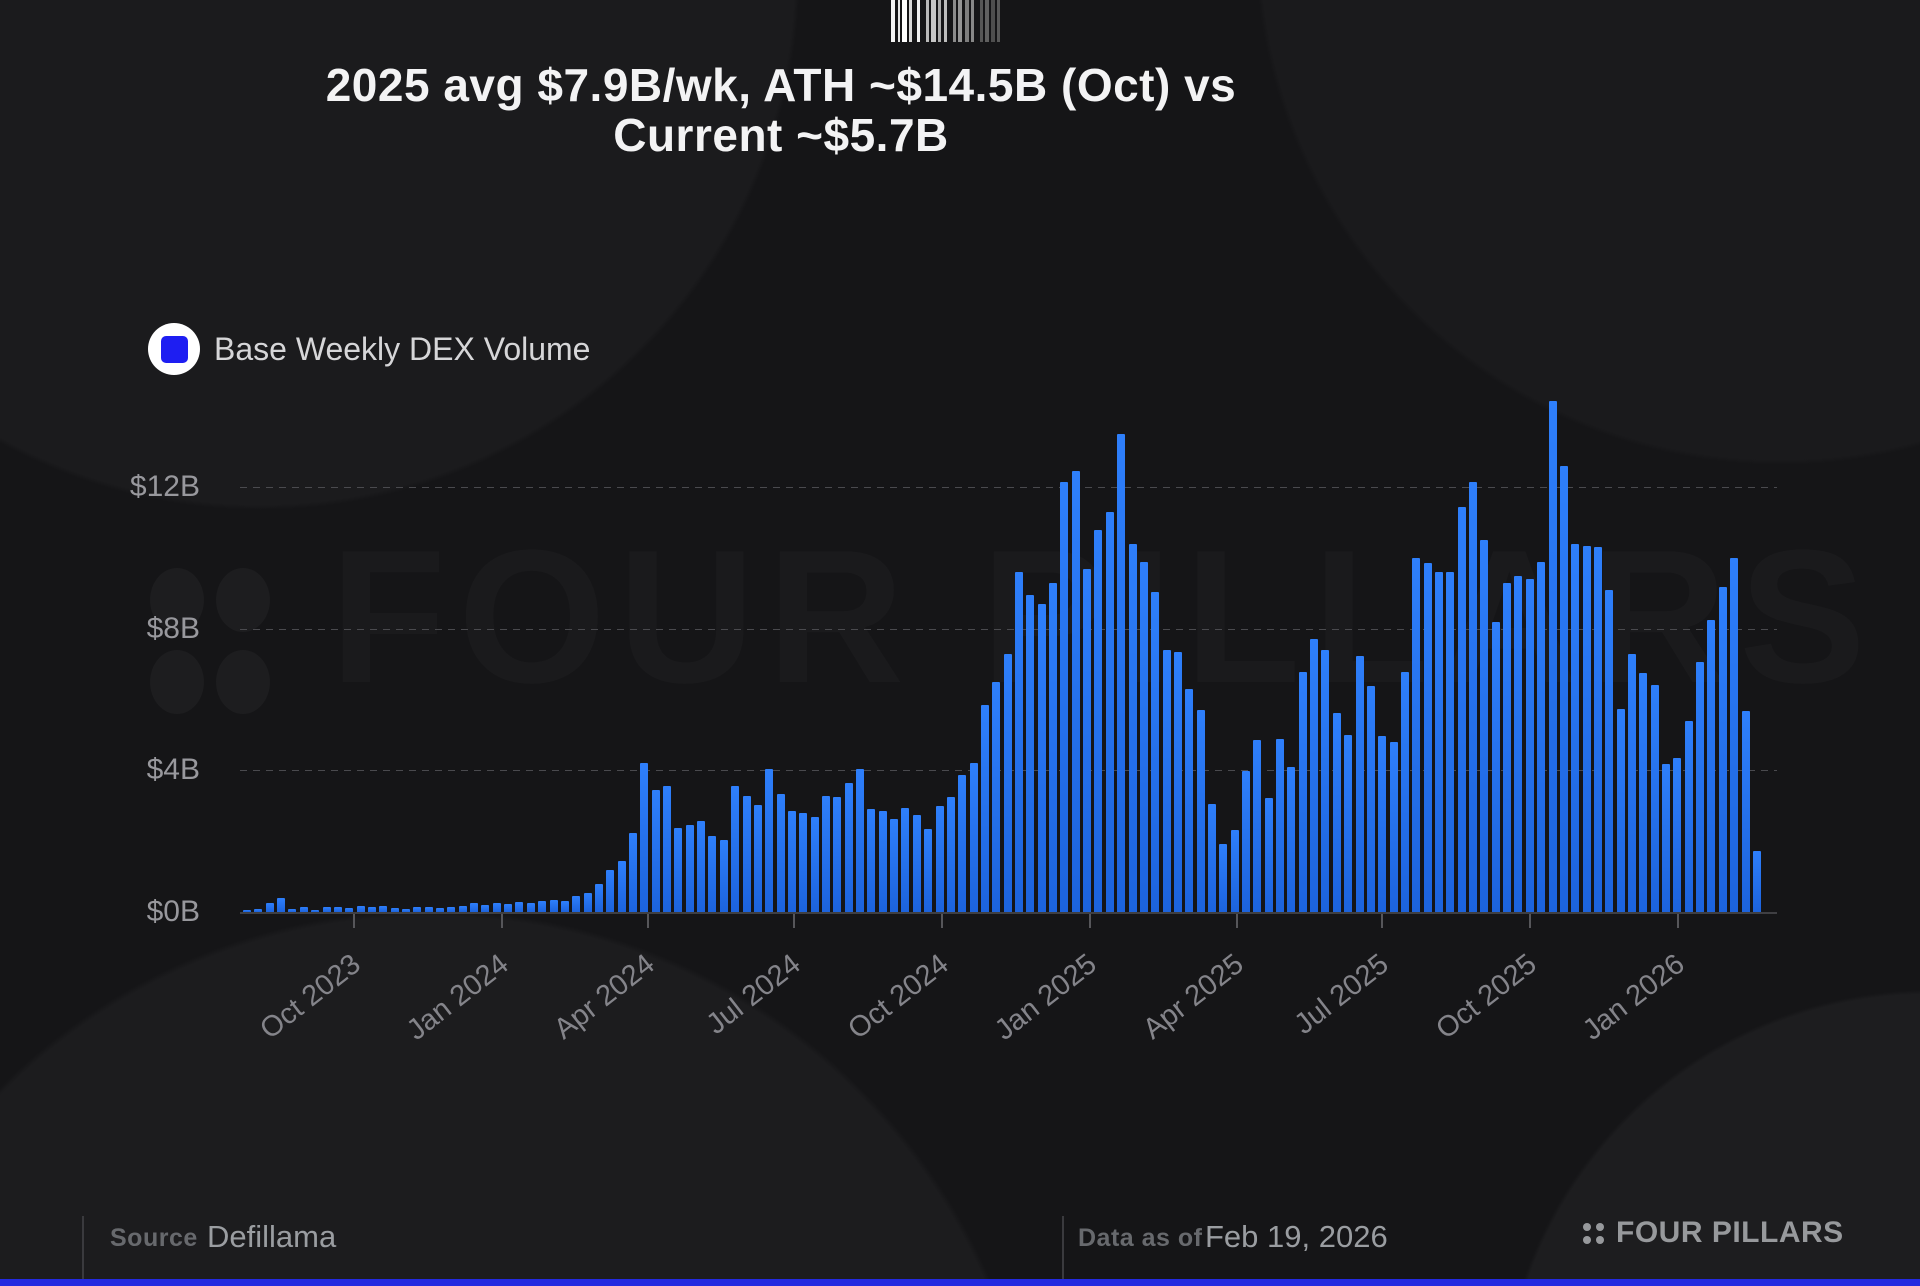 The image size is (1920, 1286). I want to click on barcode-icon, so click(961, 21).